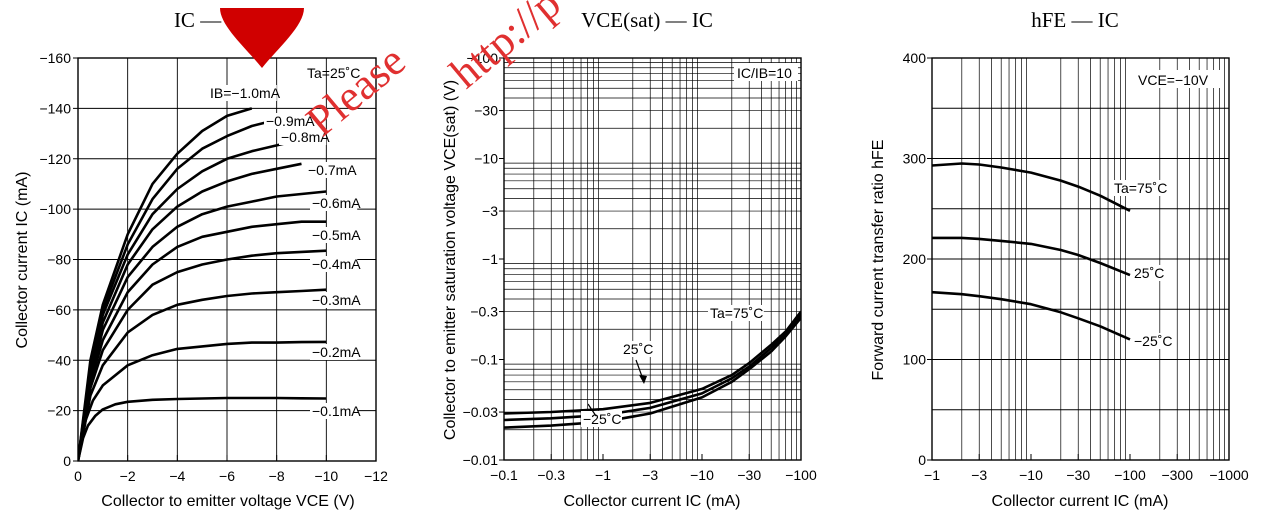 Image resolution: width=1262 pixels, height=519 pixels. I want to click on chart0-xtick-label: −8, so click(277, 476).